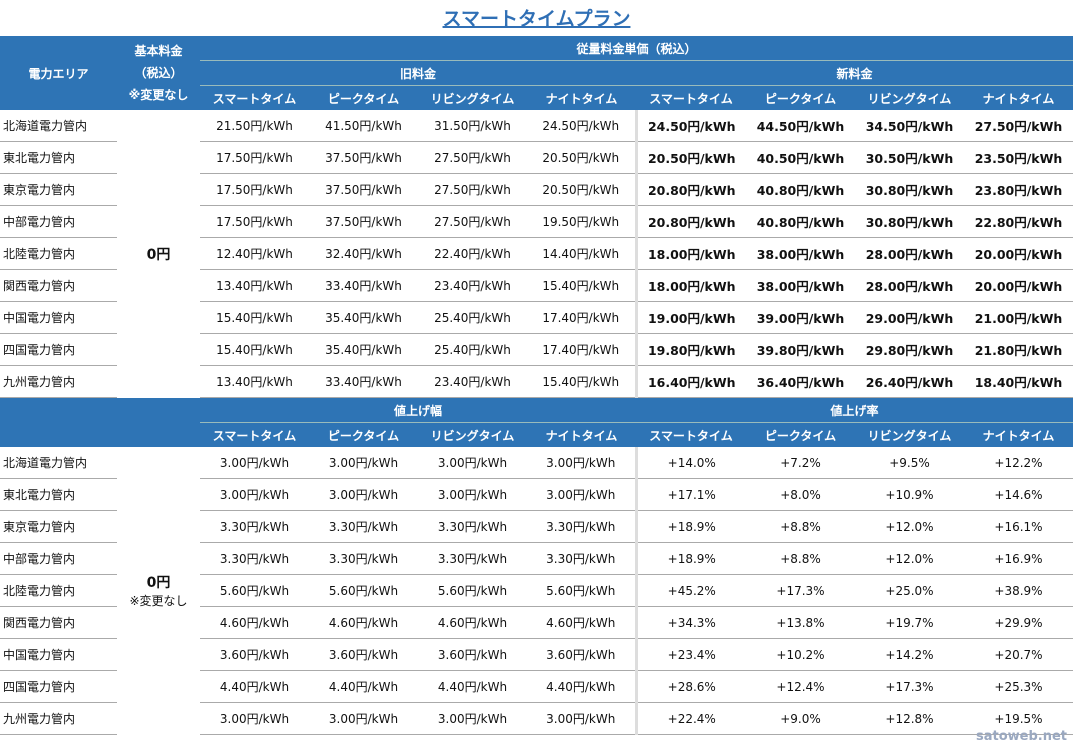  I want to click on value-cell: +19.7%, so click(909, 622).